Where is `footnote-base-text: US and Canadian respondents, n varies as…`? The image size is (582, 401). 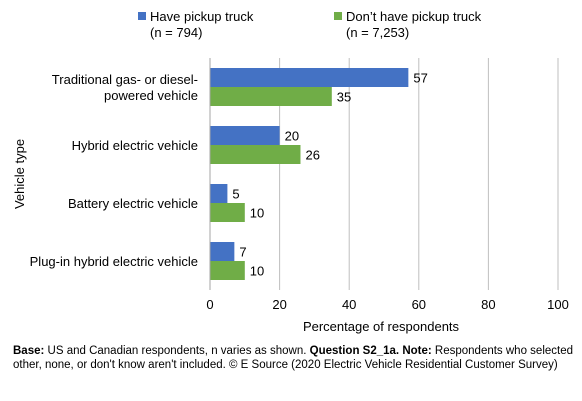 footnote-base-text: US and Canadian respondents, n varies as… is located at coordinates (177, 351).